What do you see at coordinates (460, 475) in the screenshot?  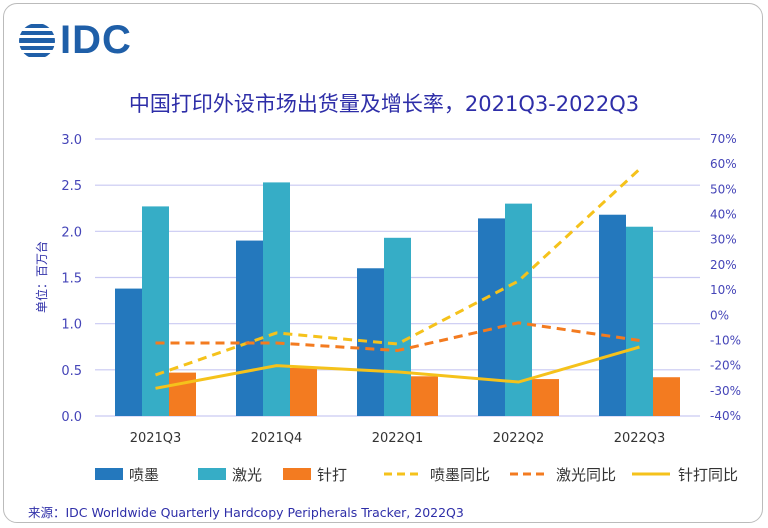 I see `legend-label: 喷墨同比` at bounding box center [460, 475].